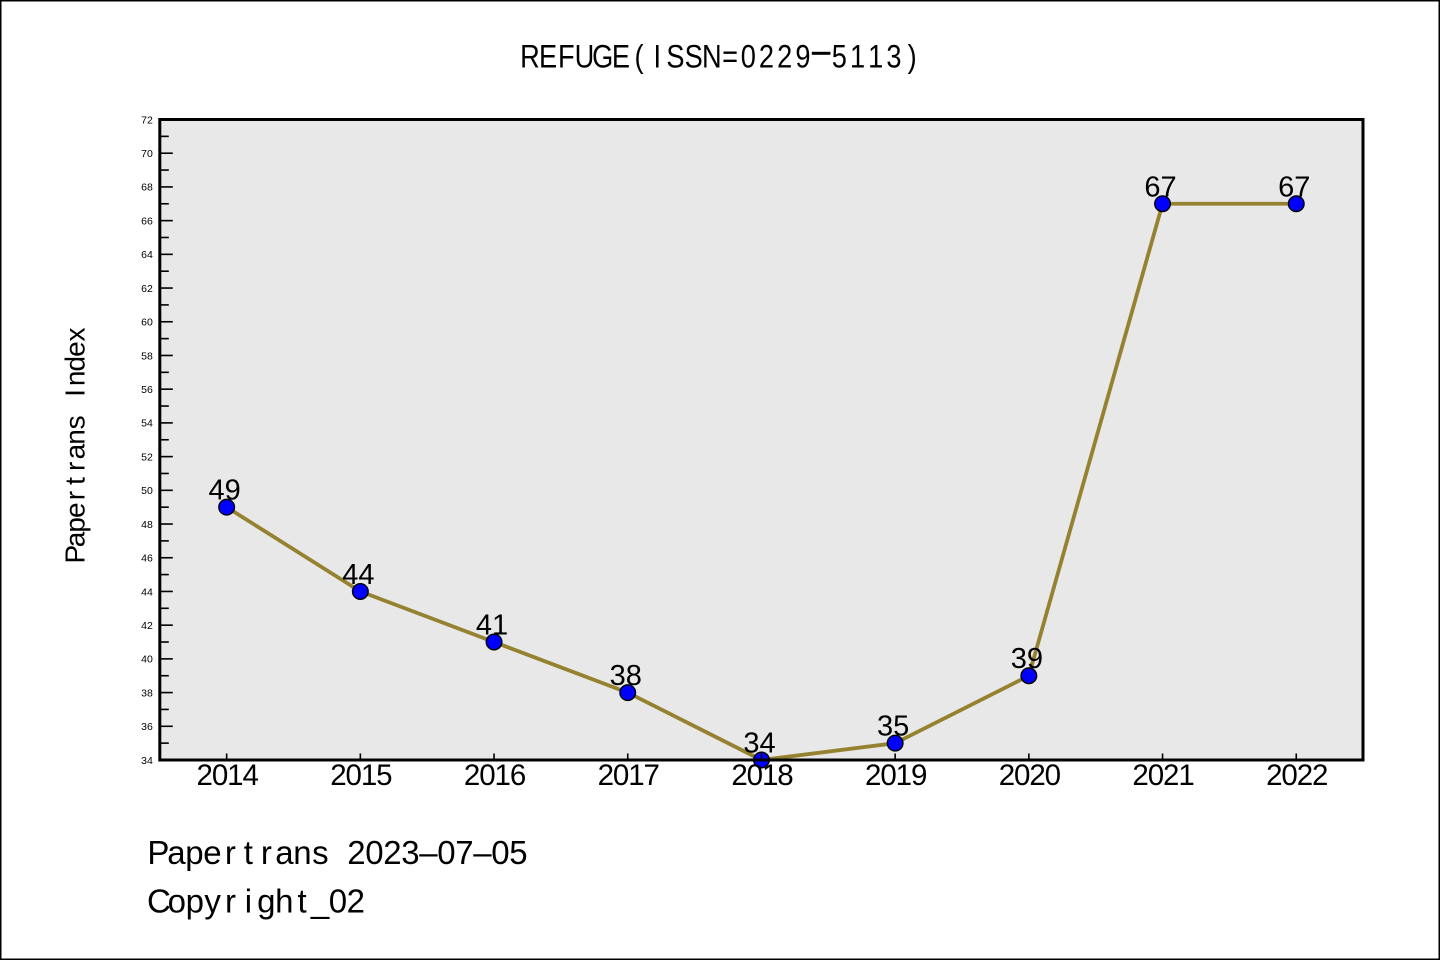  What do you see at coordinates (228, 775) in the screenshot?
I see `svg-text: 2014` at bounding box center [228, 775].